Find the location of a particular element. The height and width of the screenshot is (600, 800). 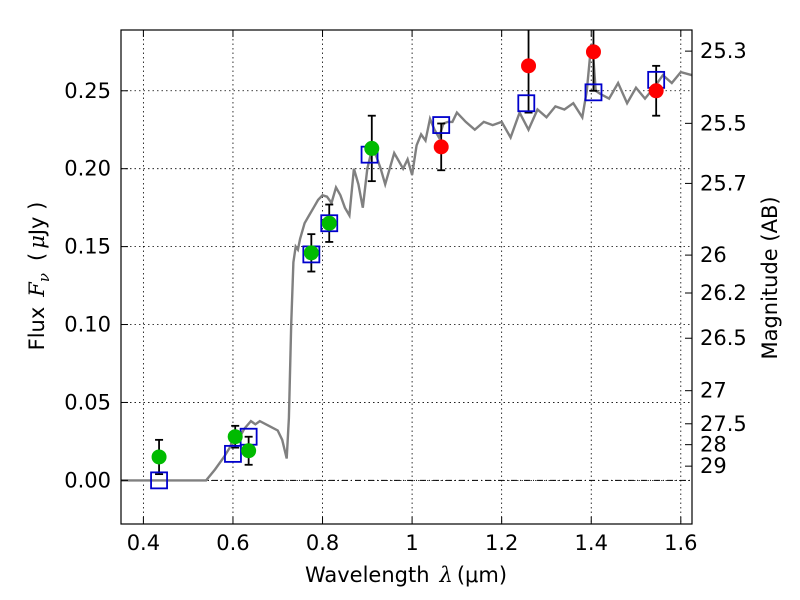

x-tick-label: 0.4 is located at coordinates (143, 543).